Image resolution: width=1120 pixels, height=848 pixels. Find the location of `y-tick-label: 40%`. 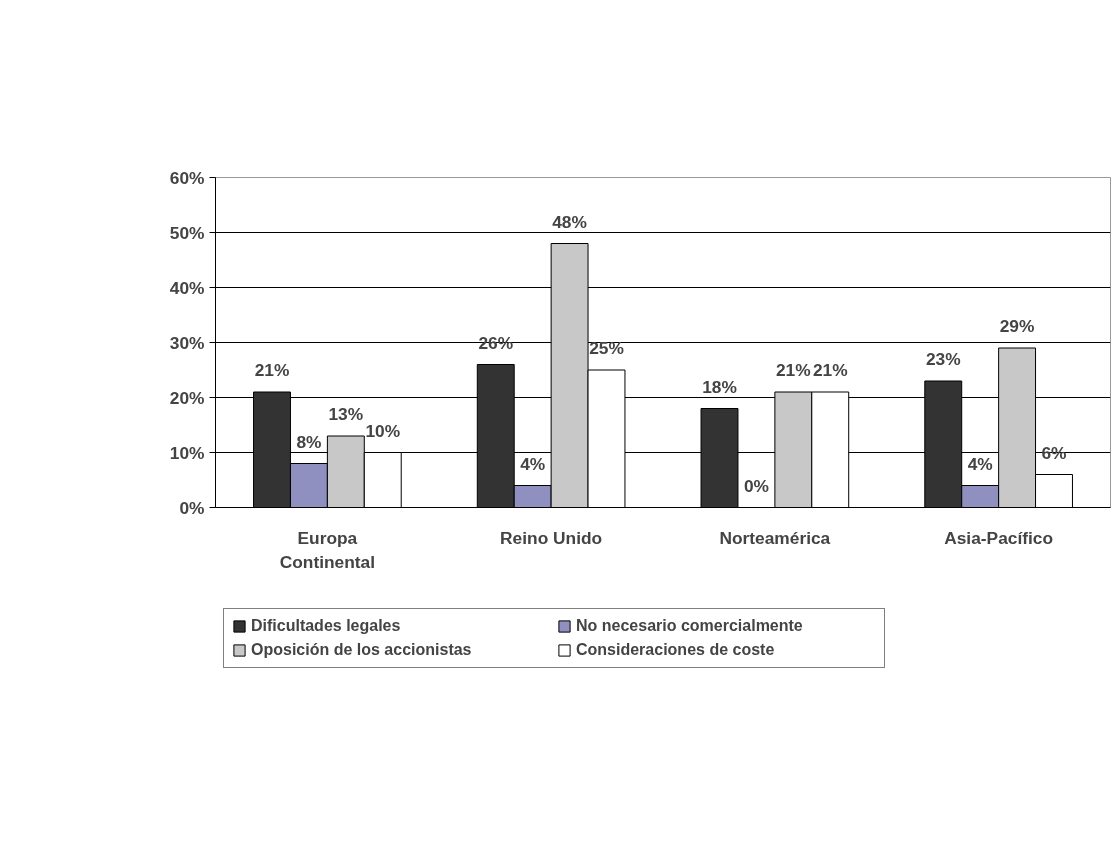

y-tick-label: 40% is located at coordinates (187, 287).